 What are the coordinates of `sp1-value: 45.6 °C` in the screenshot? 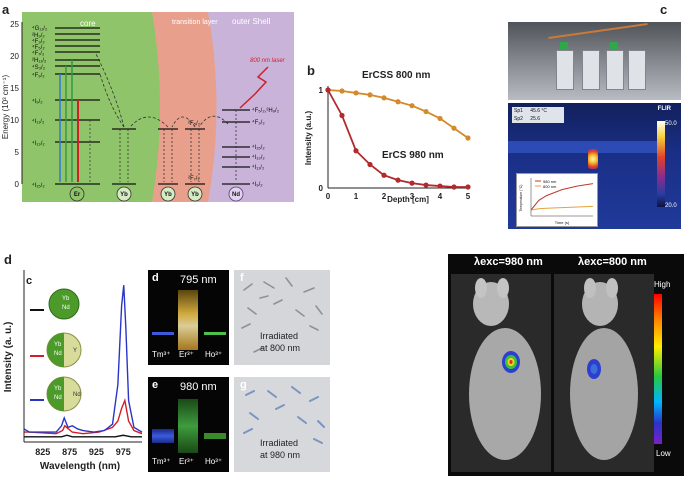 It's located at (539, 111).